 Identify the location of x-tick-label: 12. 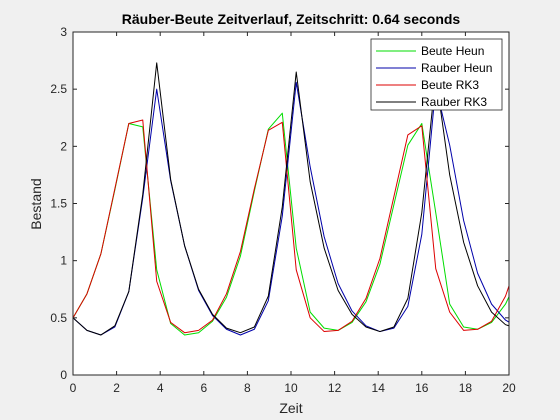
(335, 388).